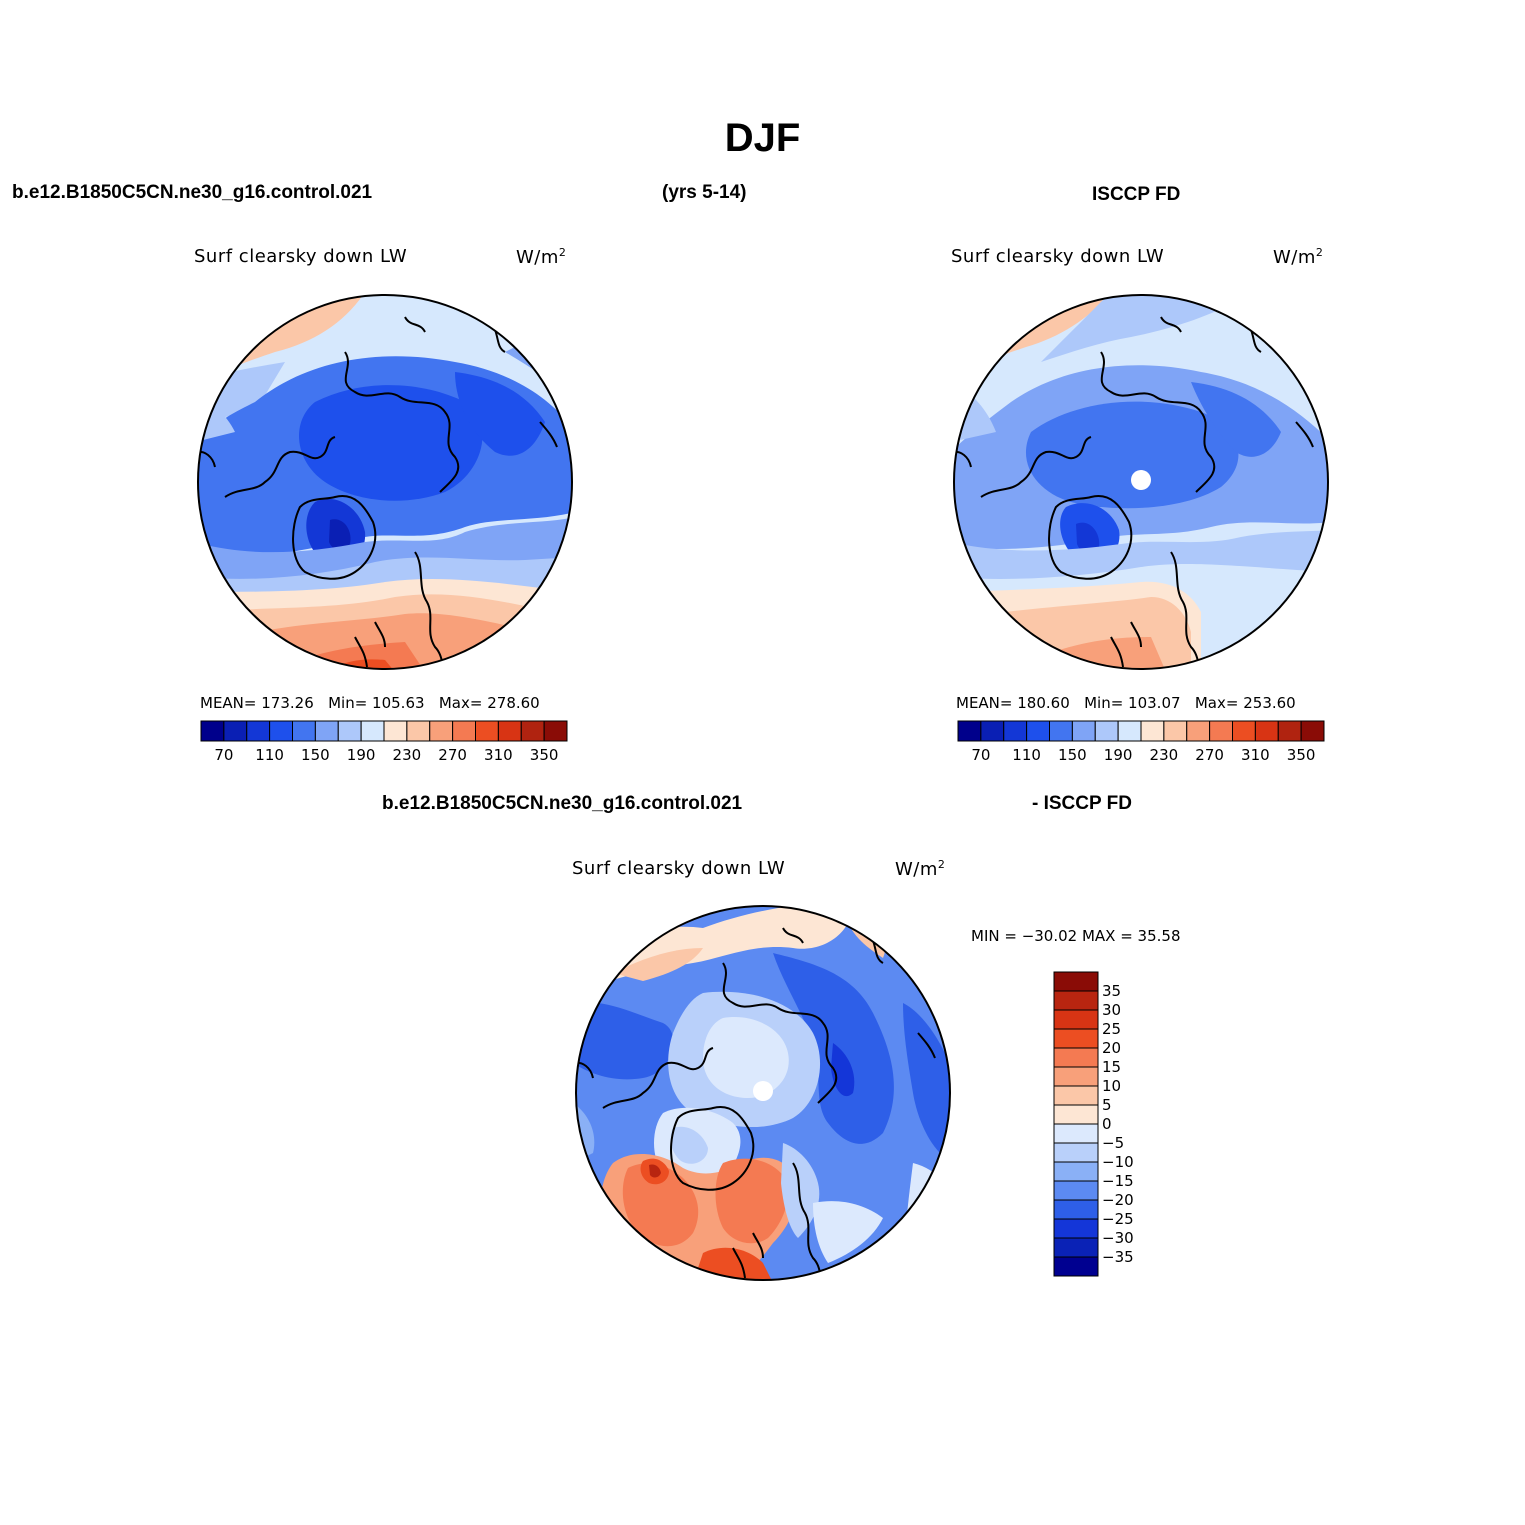 This screenshot has height=1525, width=1525. I want to click on model-colorbar, so click(384, 731).